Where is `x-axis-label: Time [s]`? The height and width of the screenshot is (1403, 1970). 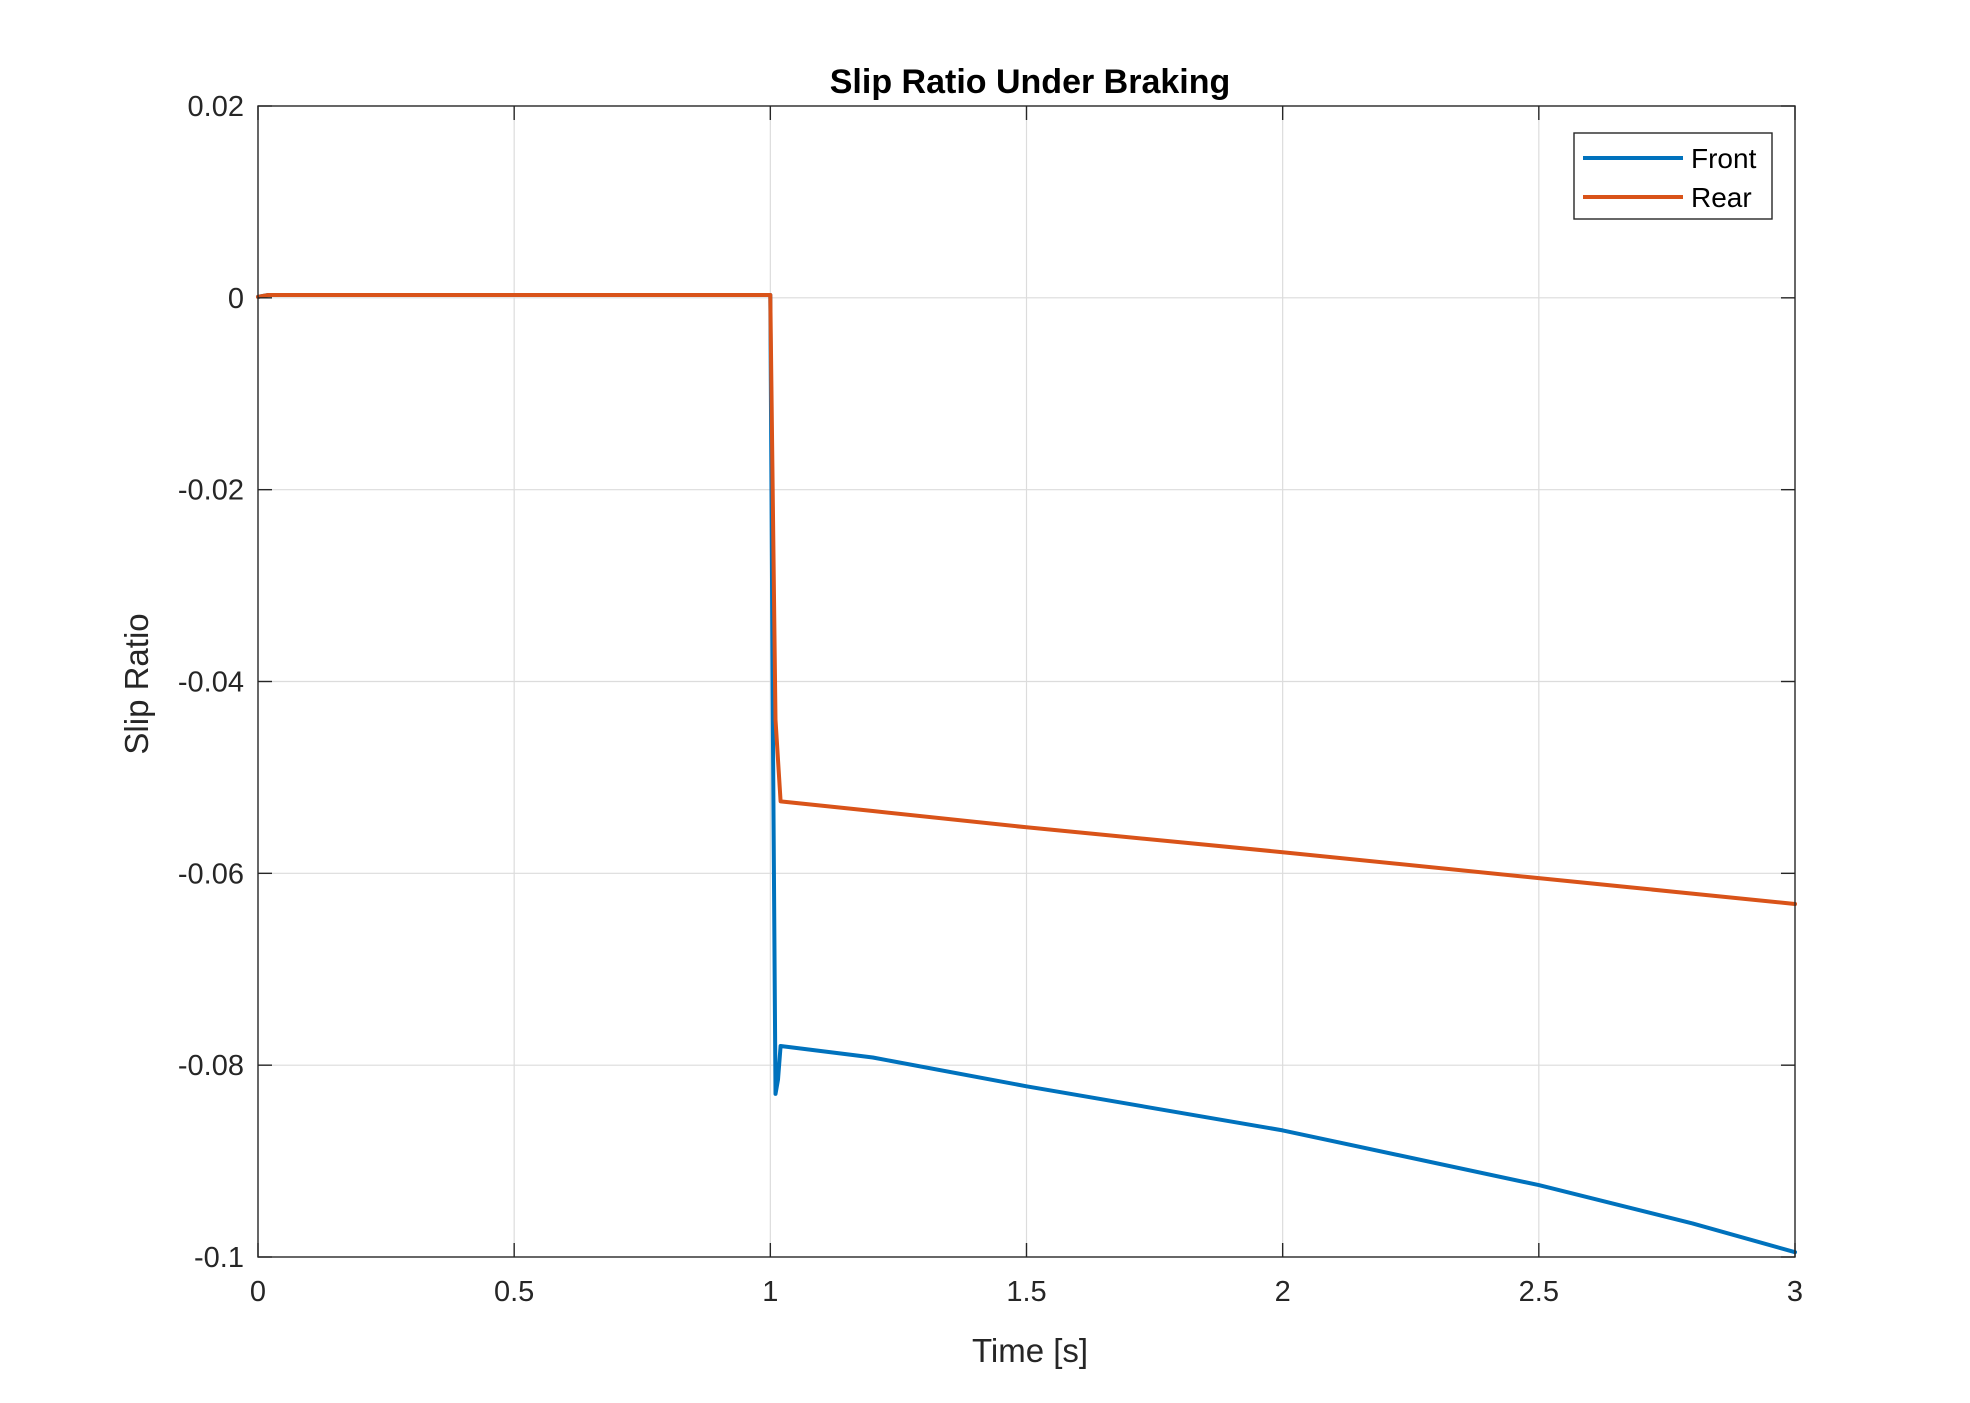 x-axis-label: Time [s] is located at coordinates (1030, 1350).